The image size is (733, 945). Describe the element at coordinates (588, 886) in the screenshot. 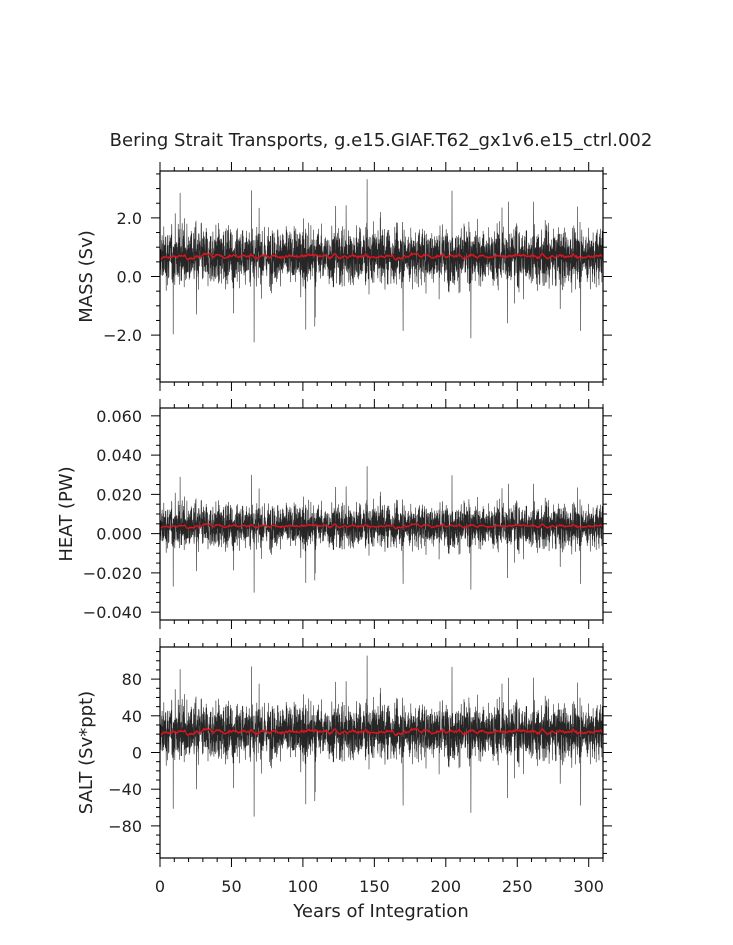

I see `x-tick-label: 300` at that location.